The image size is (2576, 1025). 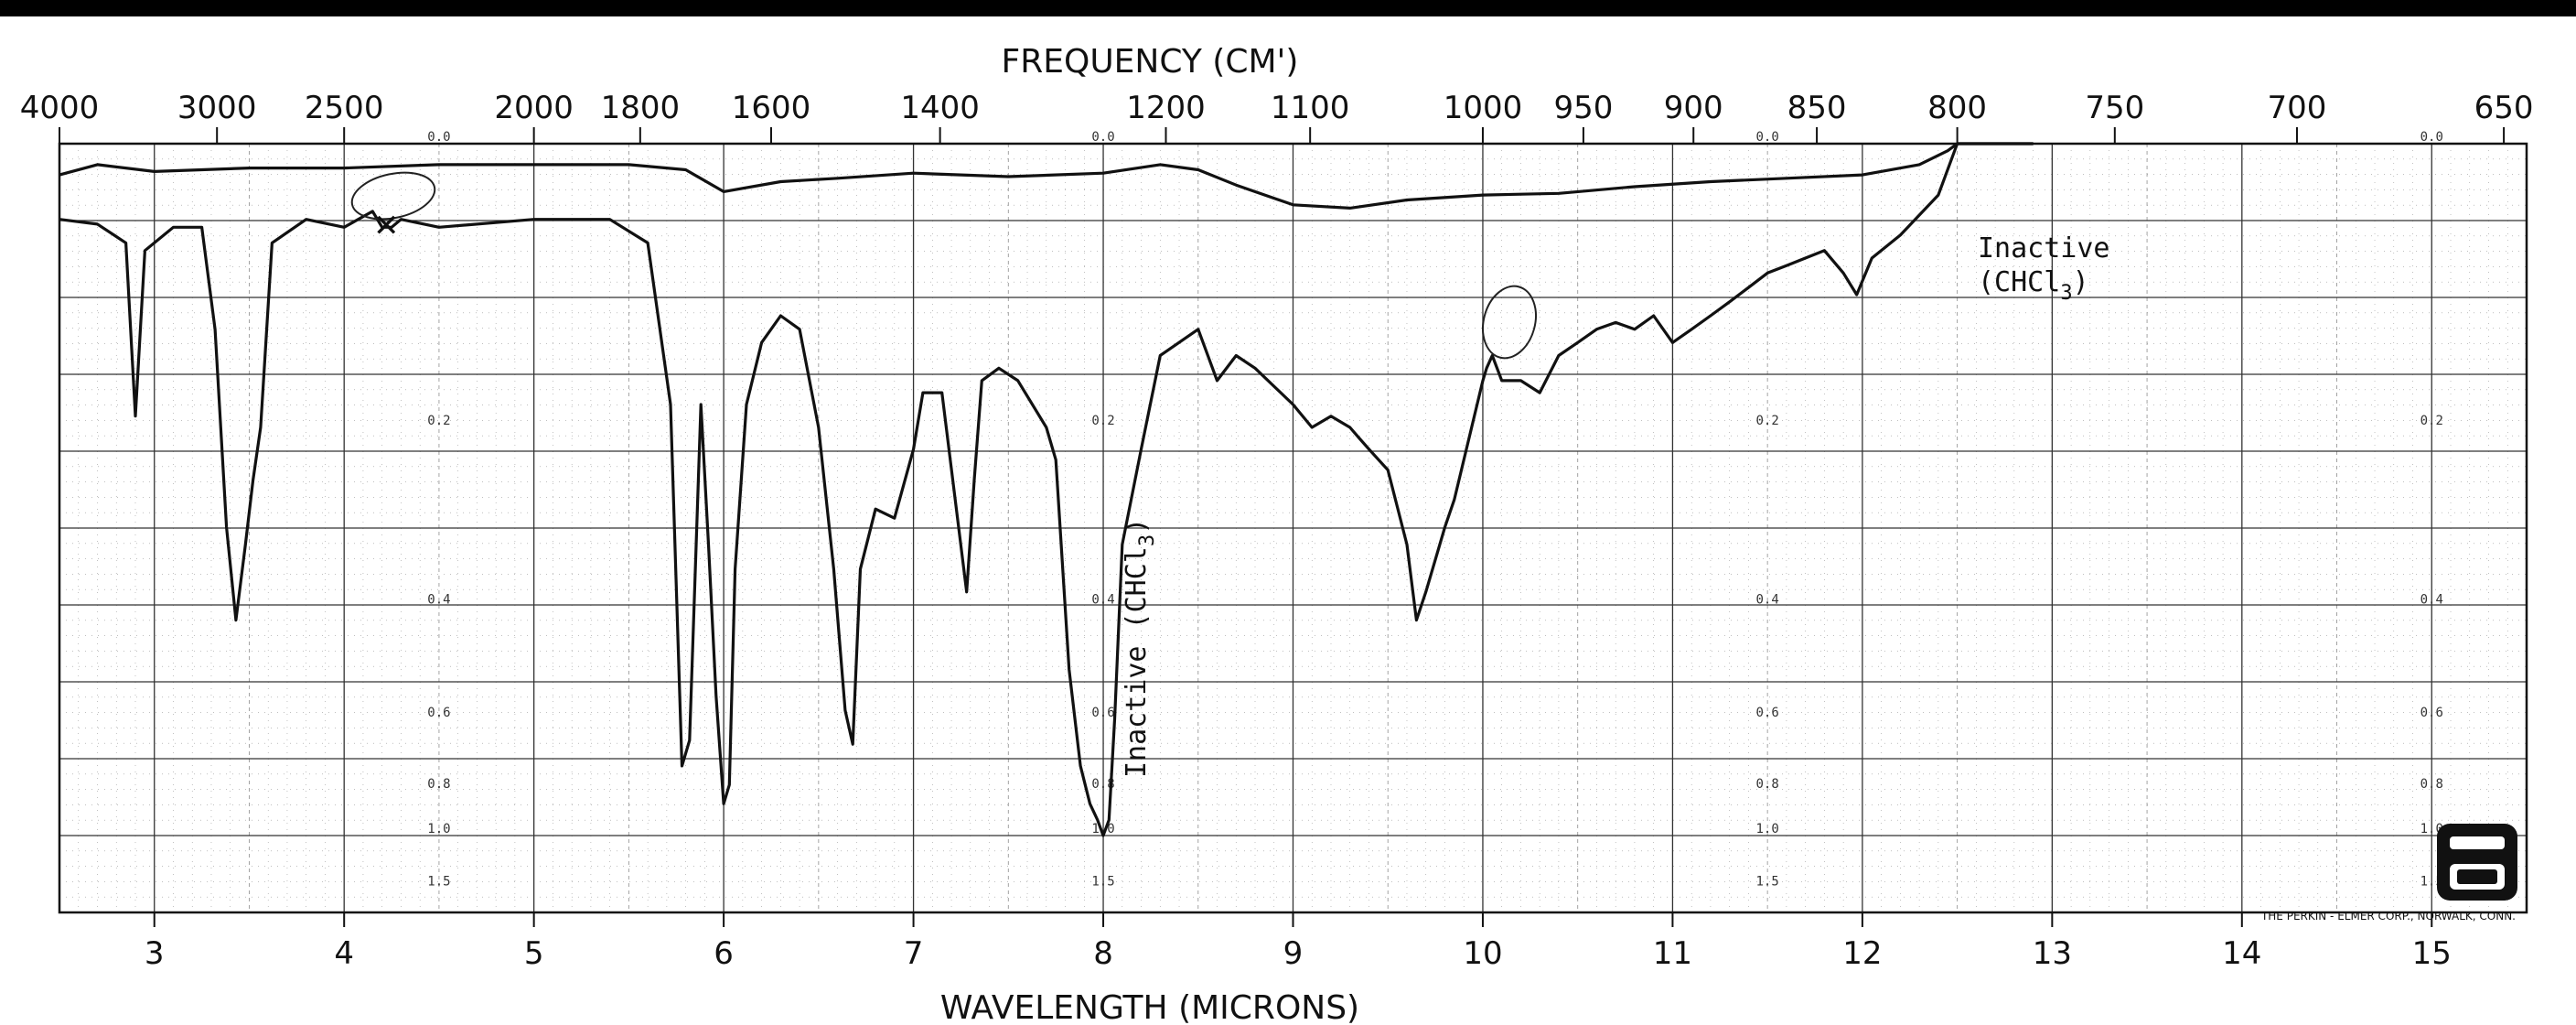 I want to click on annotation-inactive-vertical-close: ), so click(x=1137, y=526).